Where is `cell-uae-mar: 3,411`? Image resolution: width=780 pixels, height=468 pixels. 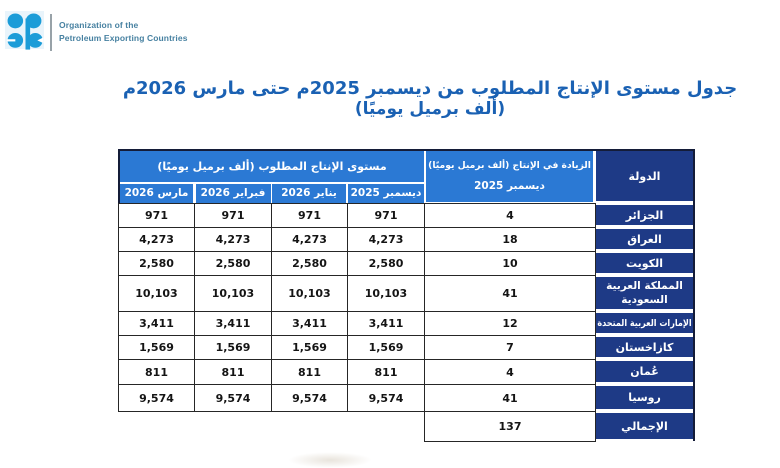
cell-uae-mar: 3,411 is located at coordinates (156, 323).